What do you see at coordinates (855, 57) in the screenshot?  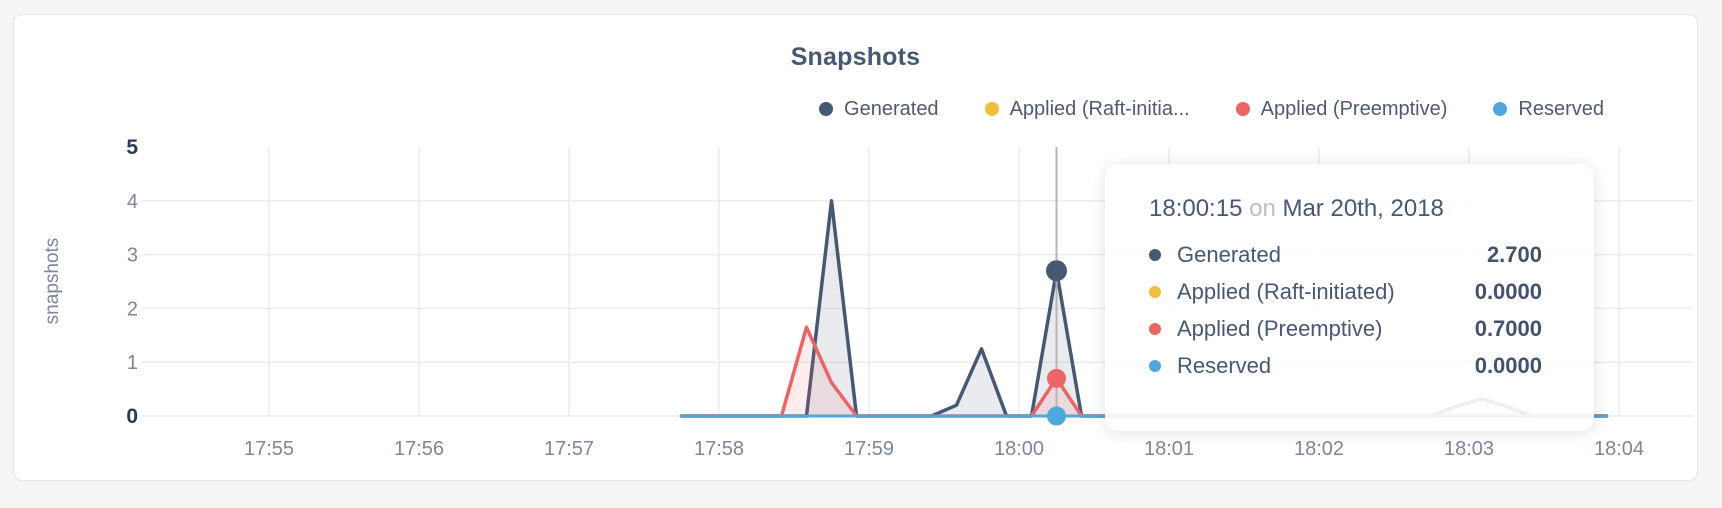 I see `chart-title: Snapshots` at bounding box center [855, 57].